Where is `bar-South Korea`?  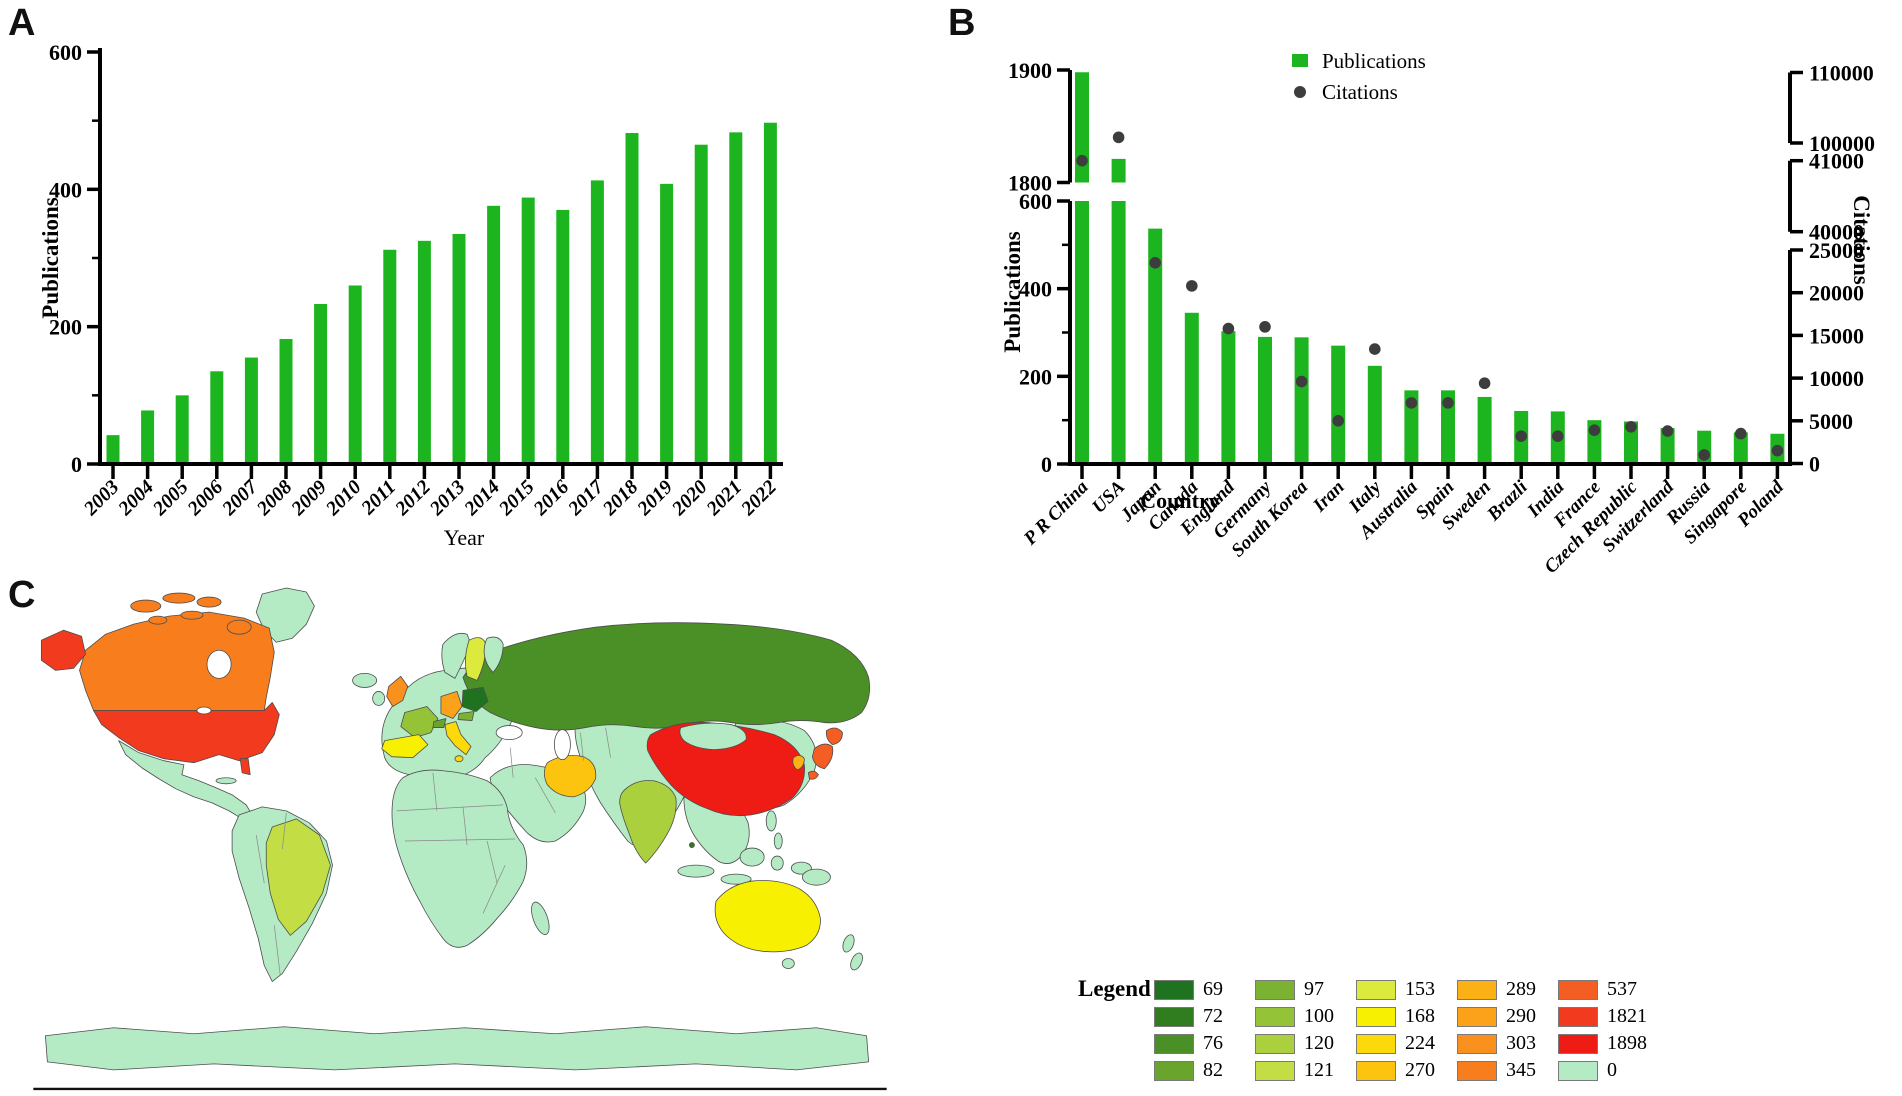
bar-South Korea is located at coordinates (1301, 400).